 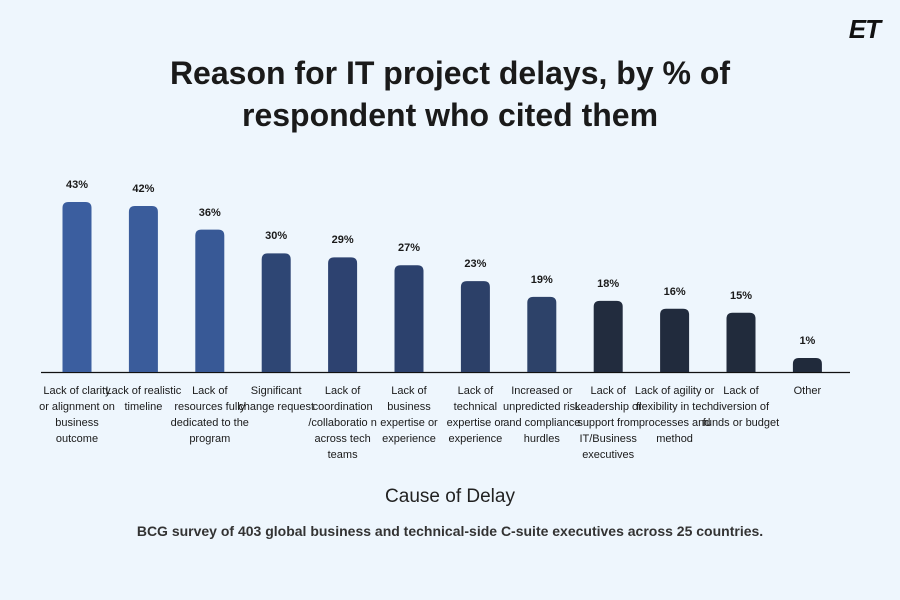 I want to click on data-label: 15%, so click(x=741, y=295).